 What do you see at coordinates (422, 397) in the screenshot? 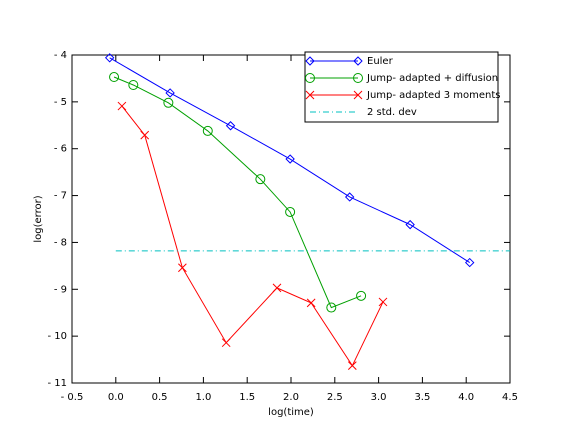
I see `x-tick-label: 3.5` at bounding box center [422, 397].